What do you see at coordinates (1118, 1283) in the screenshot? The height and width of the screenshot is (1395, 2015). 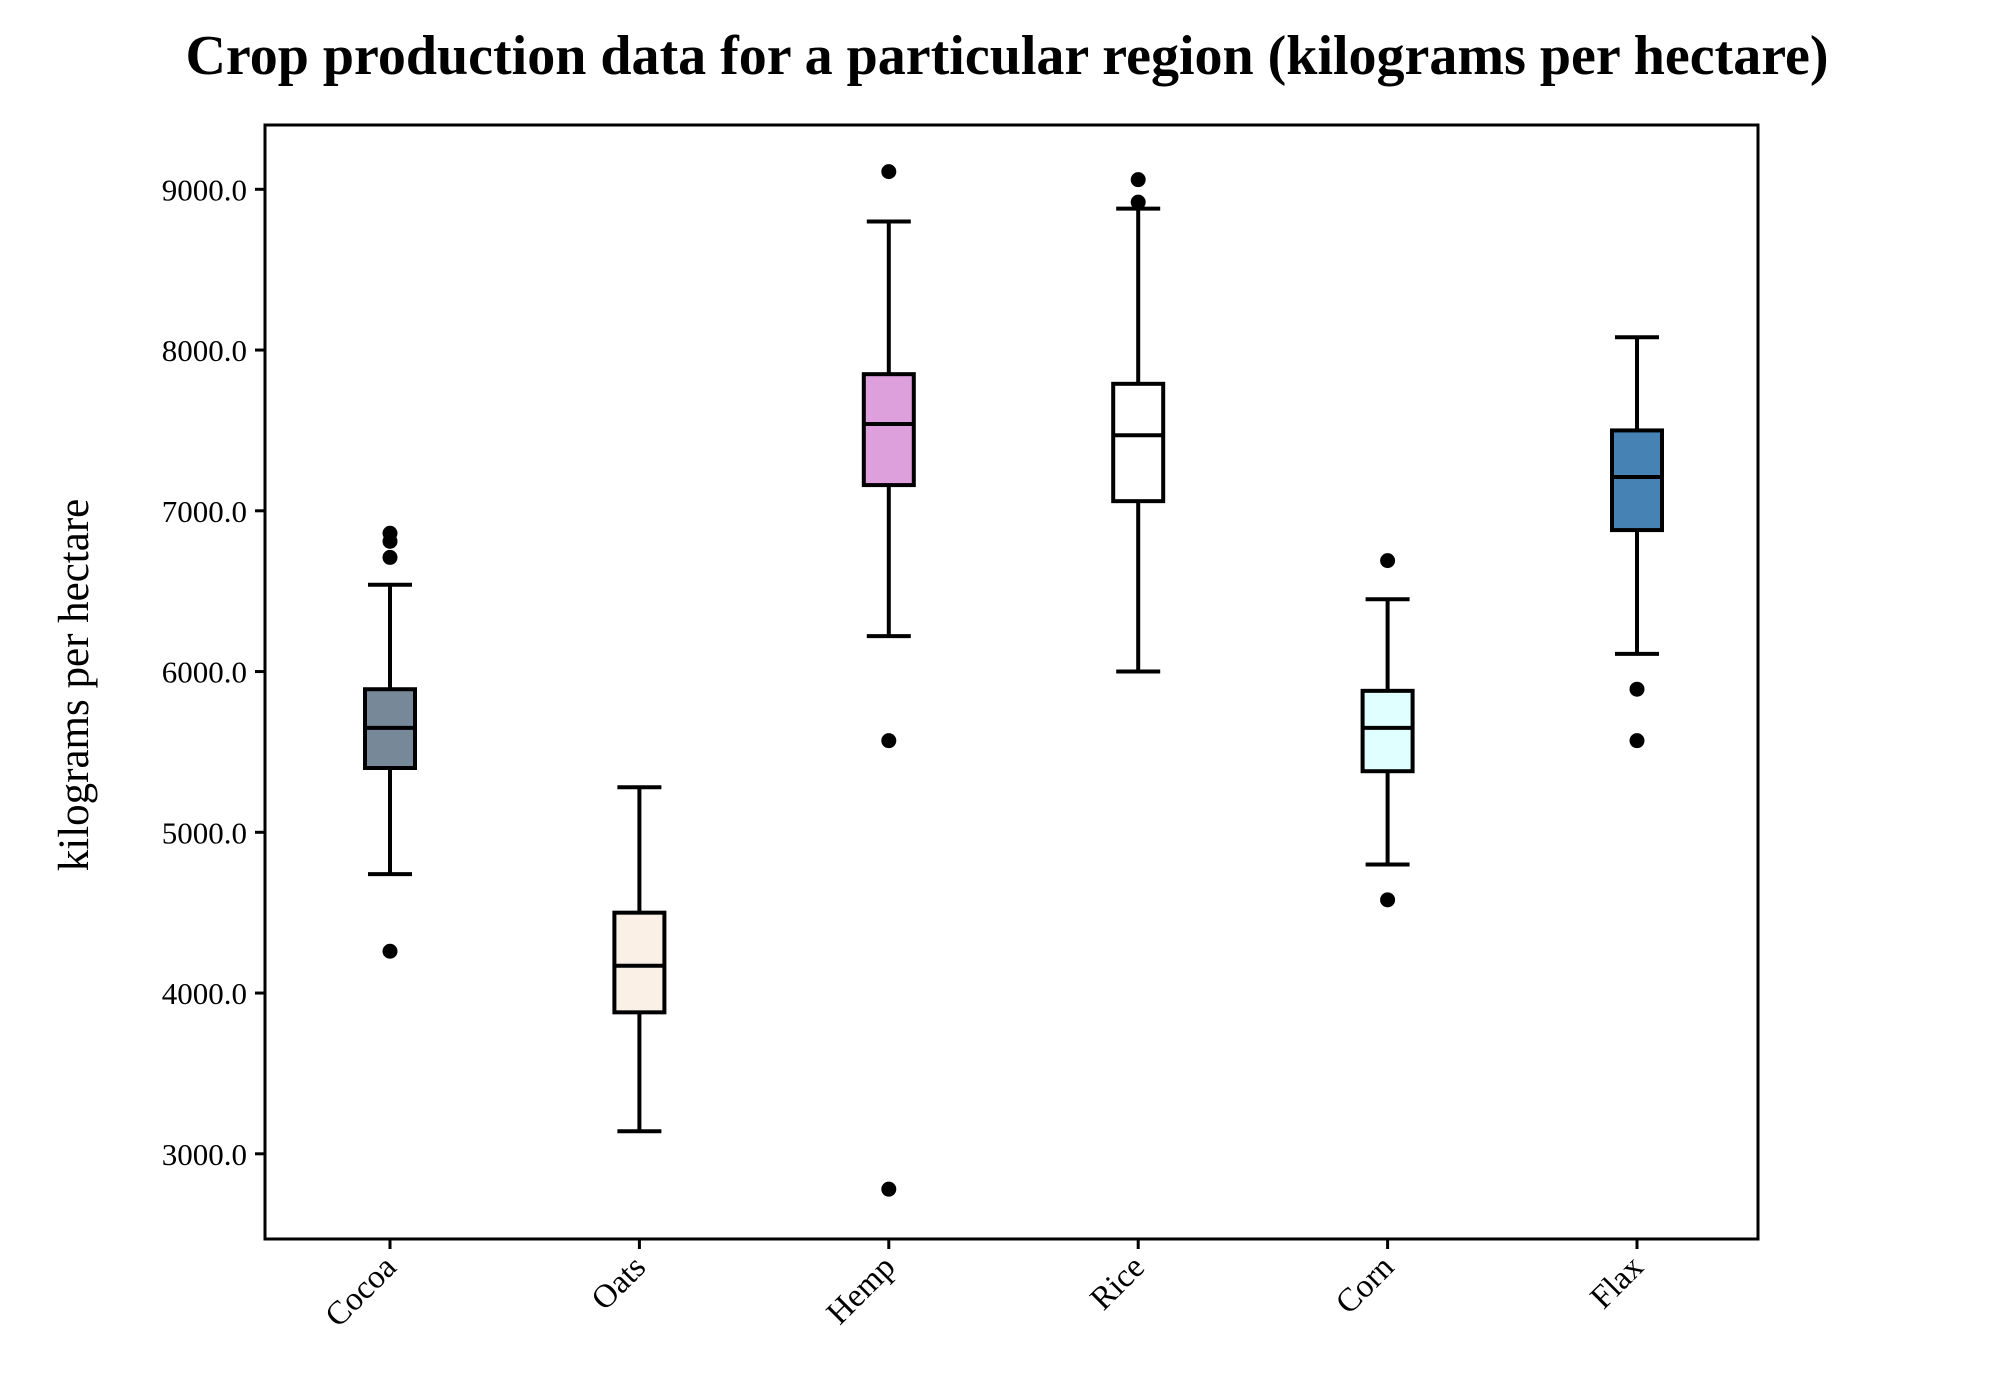 I see `x-tick-label: Rice` at bounding box center [1118, 1283].